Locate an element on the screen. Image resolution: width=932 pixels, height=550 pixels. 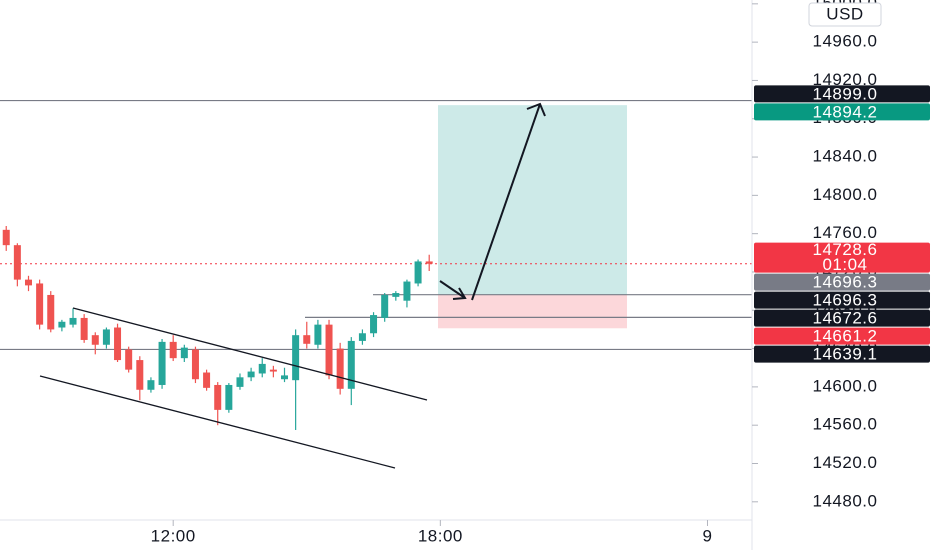
y-tick-label: 14760.0 is located at coordinates (845, 232).